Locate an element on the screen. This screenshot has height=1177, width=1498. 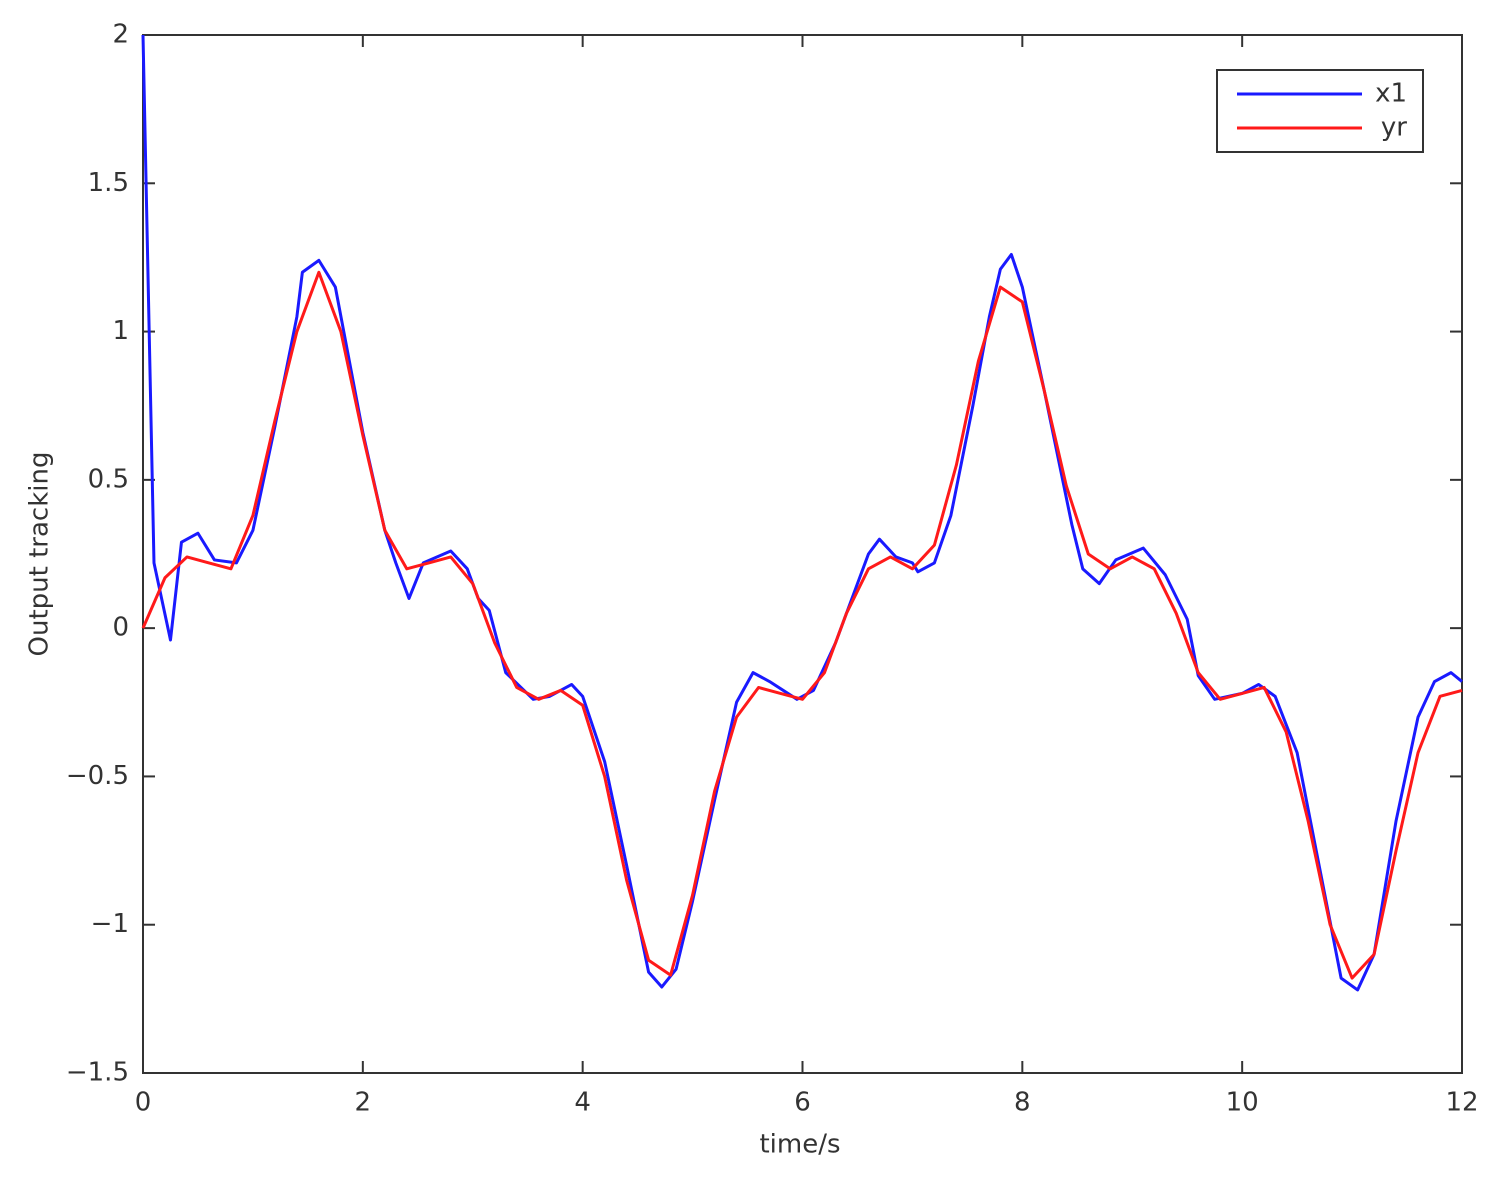
y-tick-label: −1 is located at coordinates (110, 924).